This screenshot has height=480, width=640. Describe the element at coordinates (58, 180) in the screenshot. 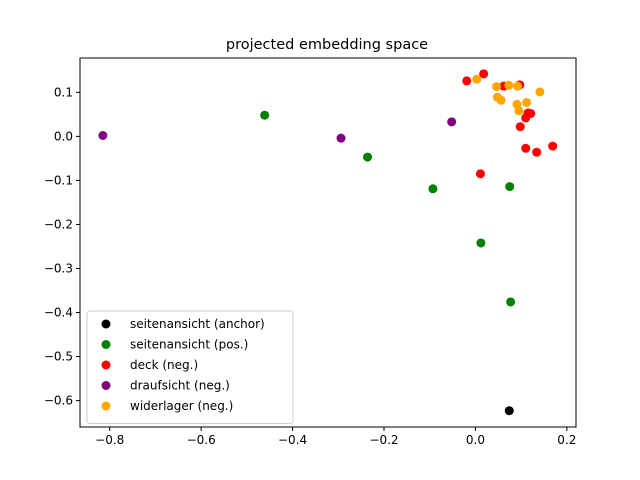

I see `y-tick-label: −0.1` at that location.